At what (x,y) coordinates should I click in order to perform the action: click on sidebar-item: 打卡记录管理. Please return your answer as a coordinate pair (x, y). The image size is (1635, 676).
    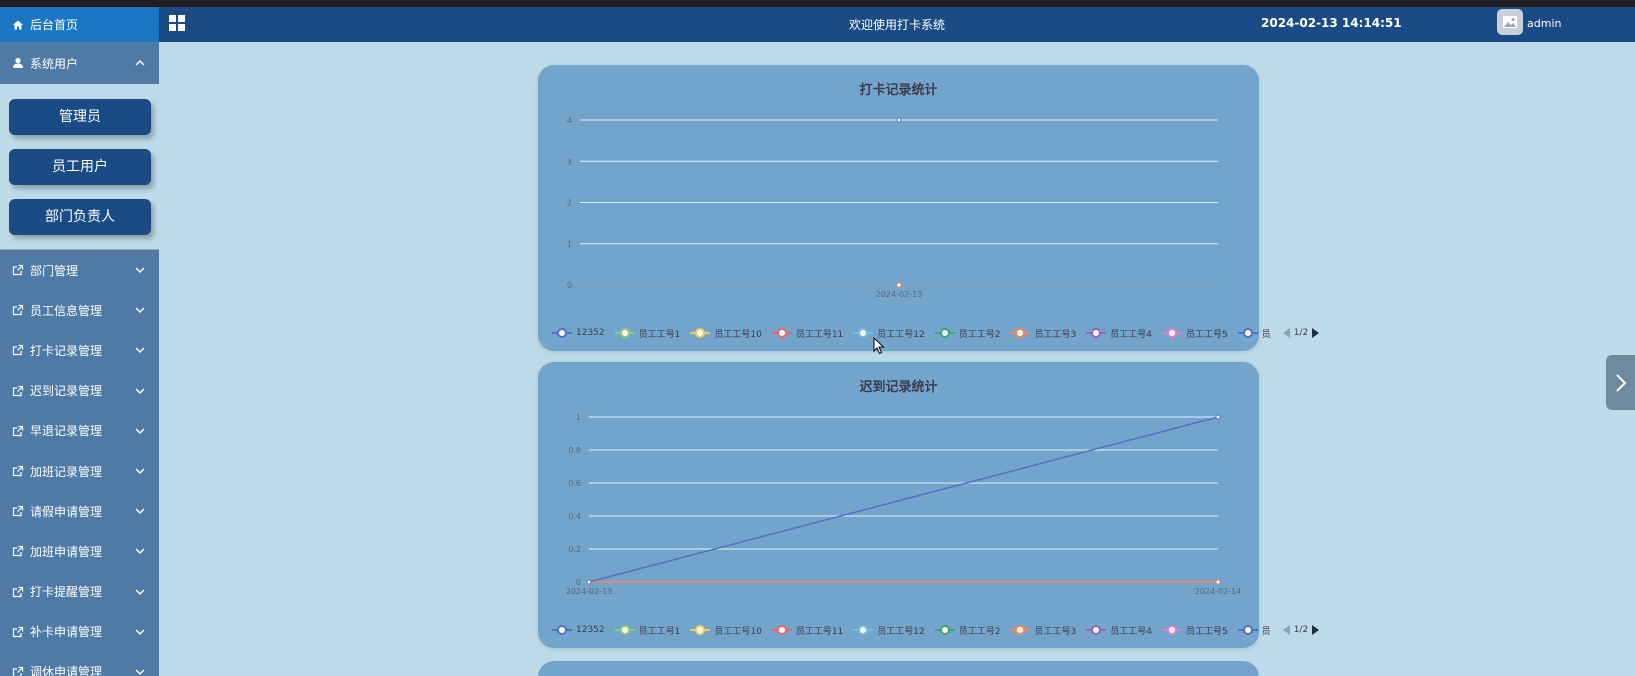
    Looking at the image, I should click on (79, 350).